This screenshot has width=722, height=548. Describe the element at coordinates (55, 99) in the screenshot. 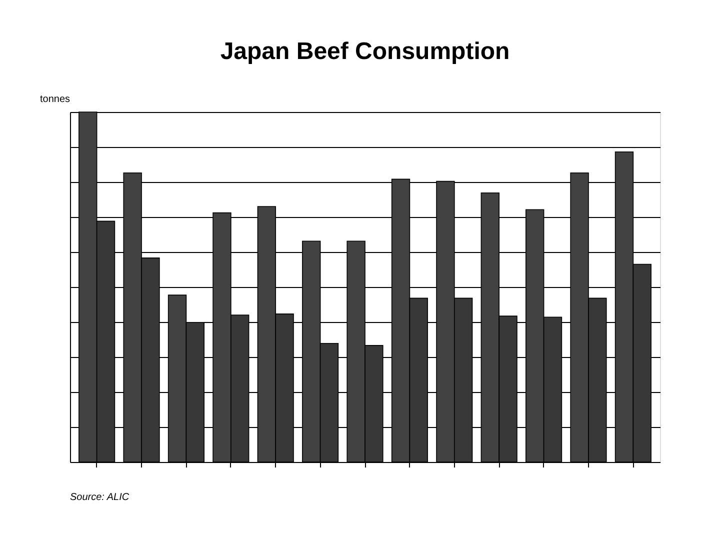

I see `y-axis-title: tonnes` at that location.